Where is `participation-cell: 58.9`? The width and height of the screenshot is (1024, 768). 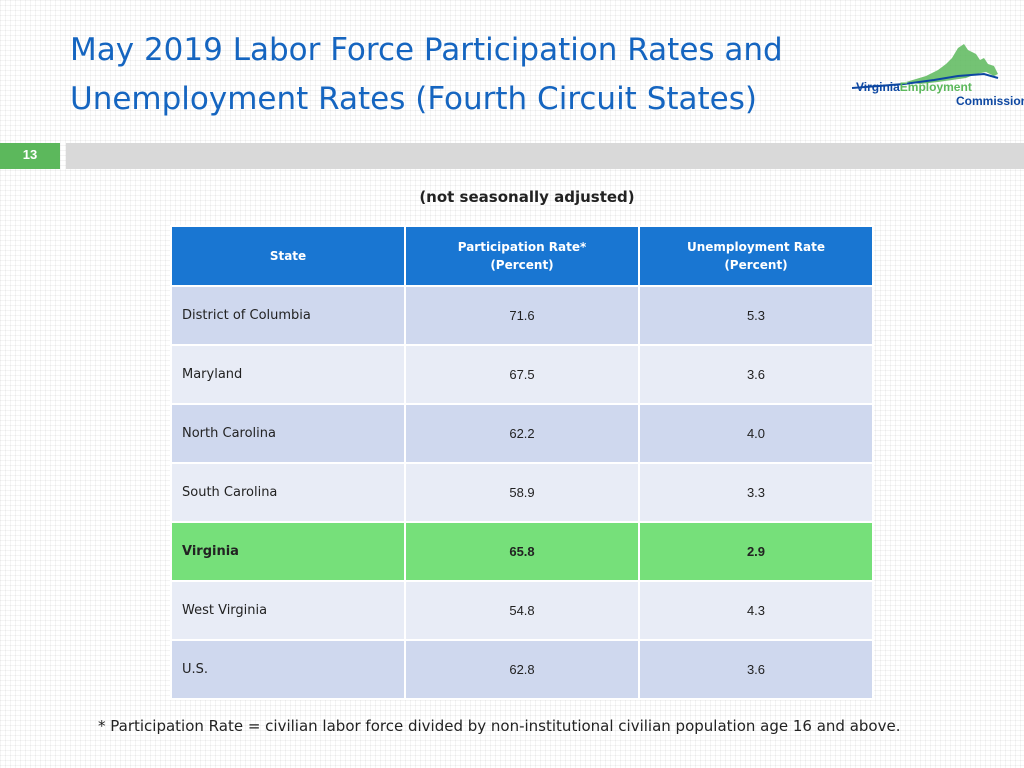 participation-cell: 58.9 is located at coordinates (522, 492).